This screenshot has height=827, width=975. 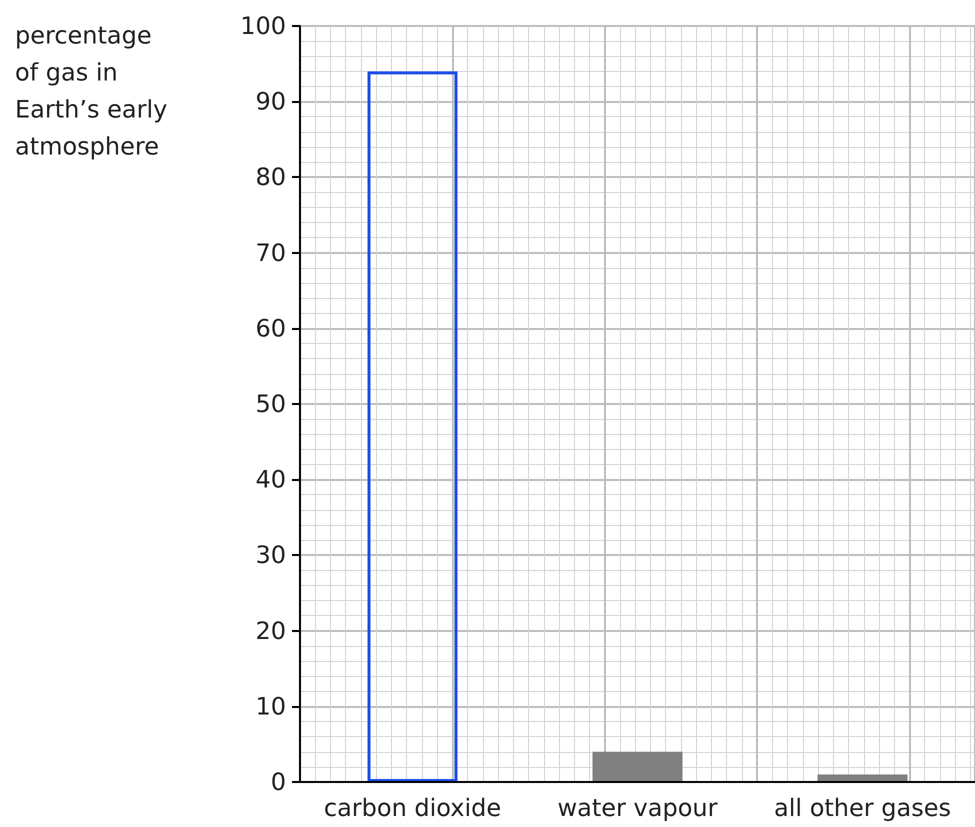 What do you see at coordinates (270, 252) in the screenshot?
I see `y-tick-label: 70` at bounding box center [270, 252].